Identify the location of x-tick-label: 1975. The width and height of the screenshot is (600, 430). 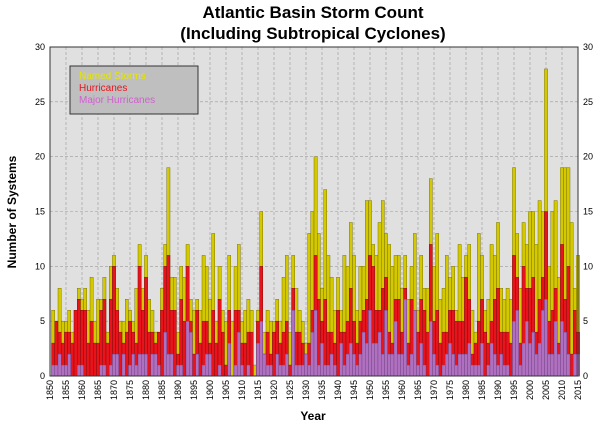
(450, 390).